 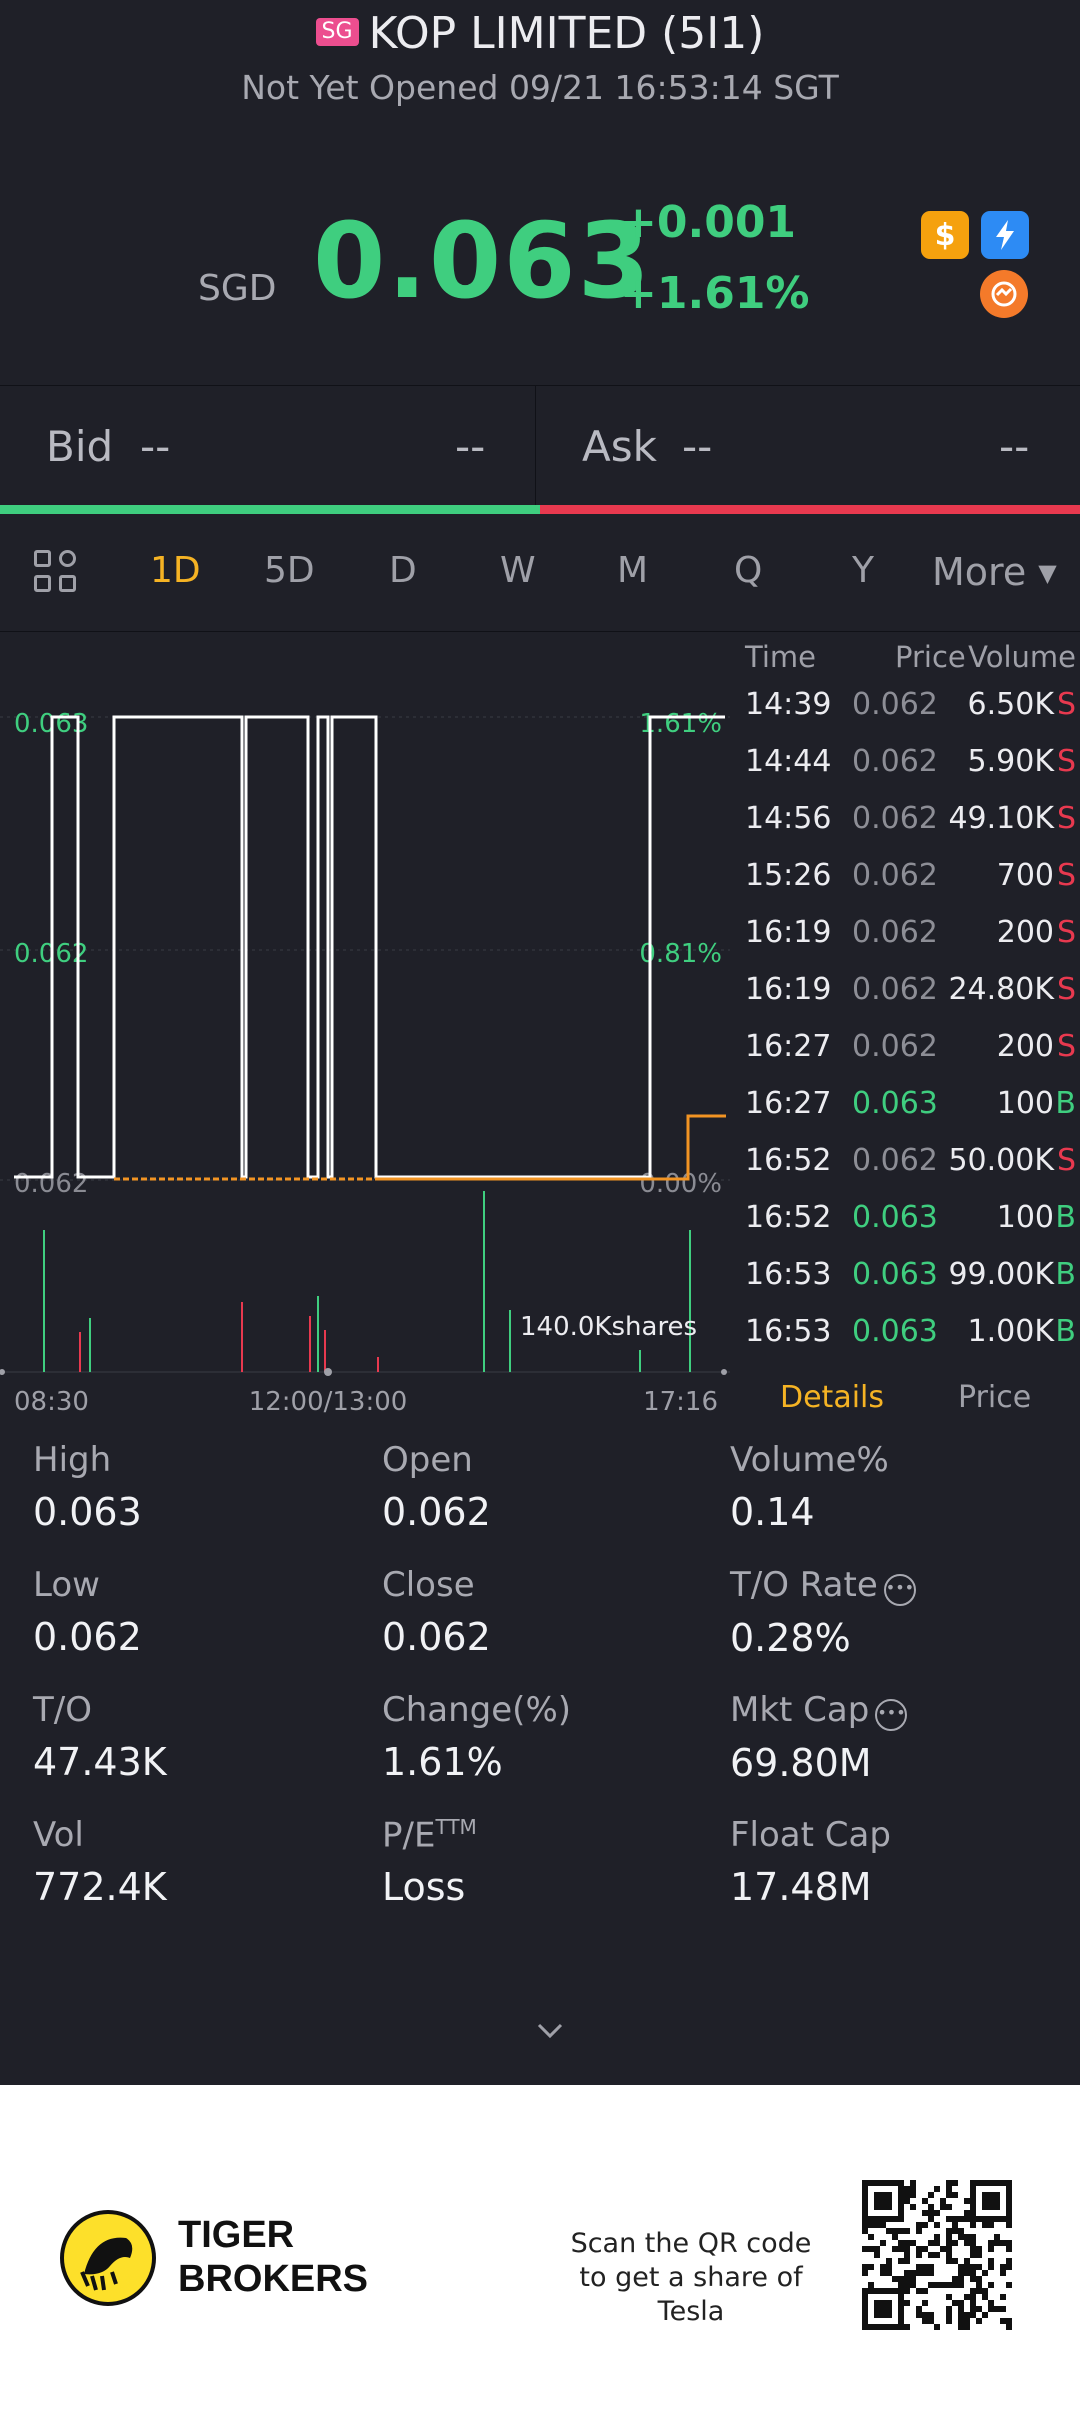 I want to click on tab-d: D, so click(x=403, y=570).